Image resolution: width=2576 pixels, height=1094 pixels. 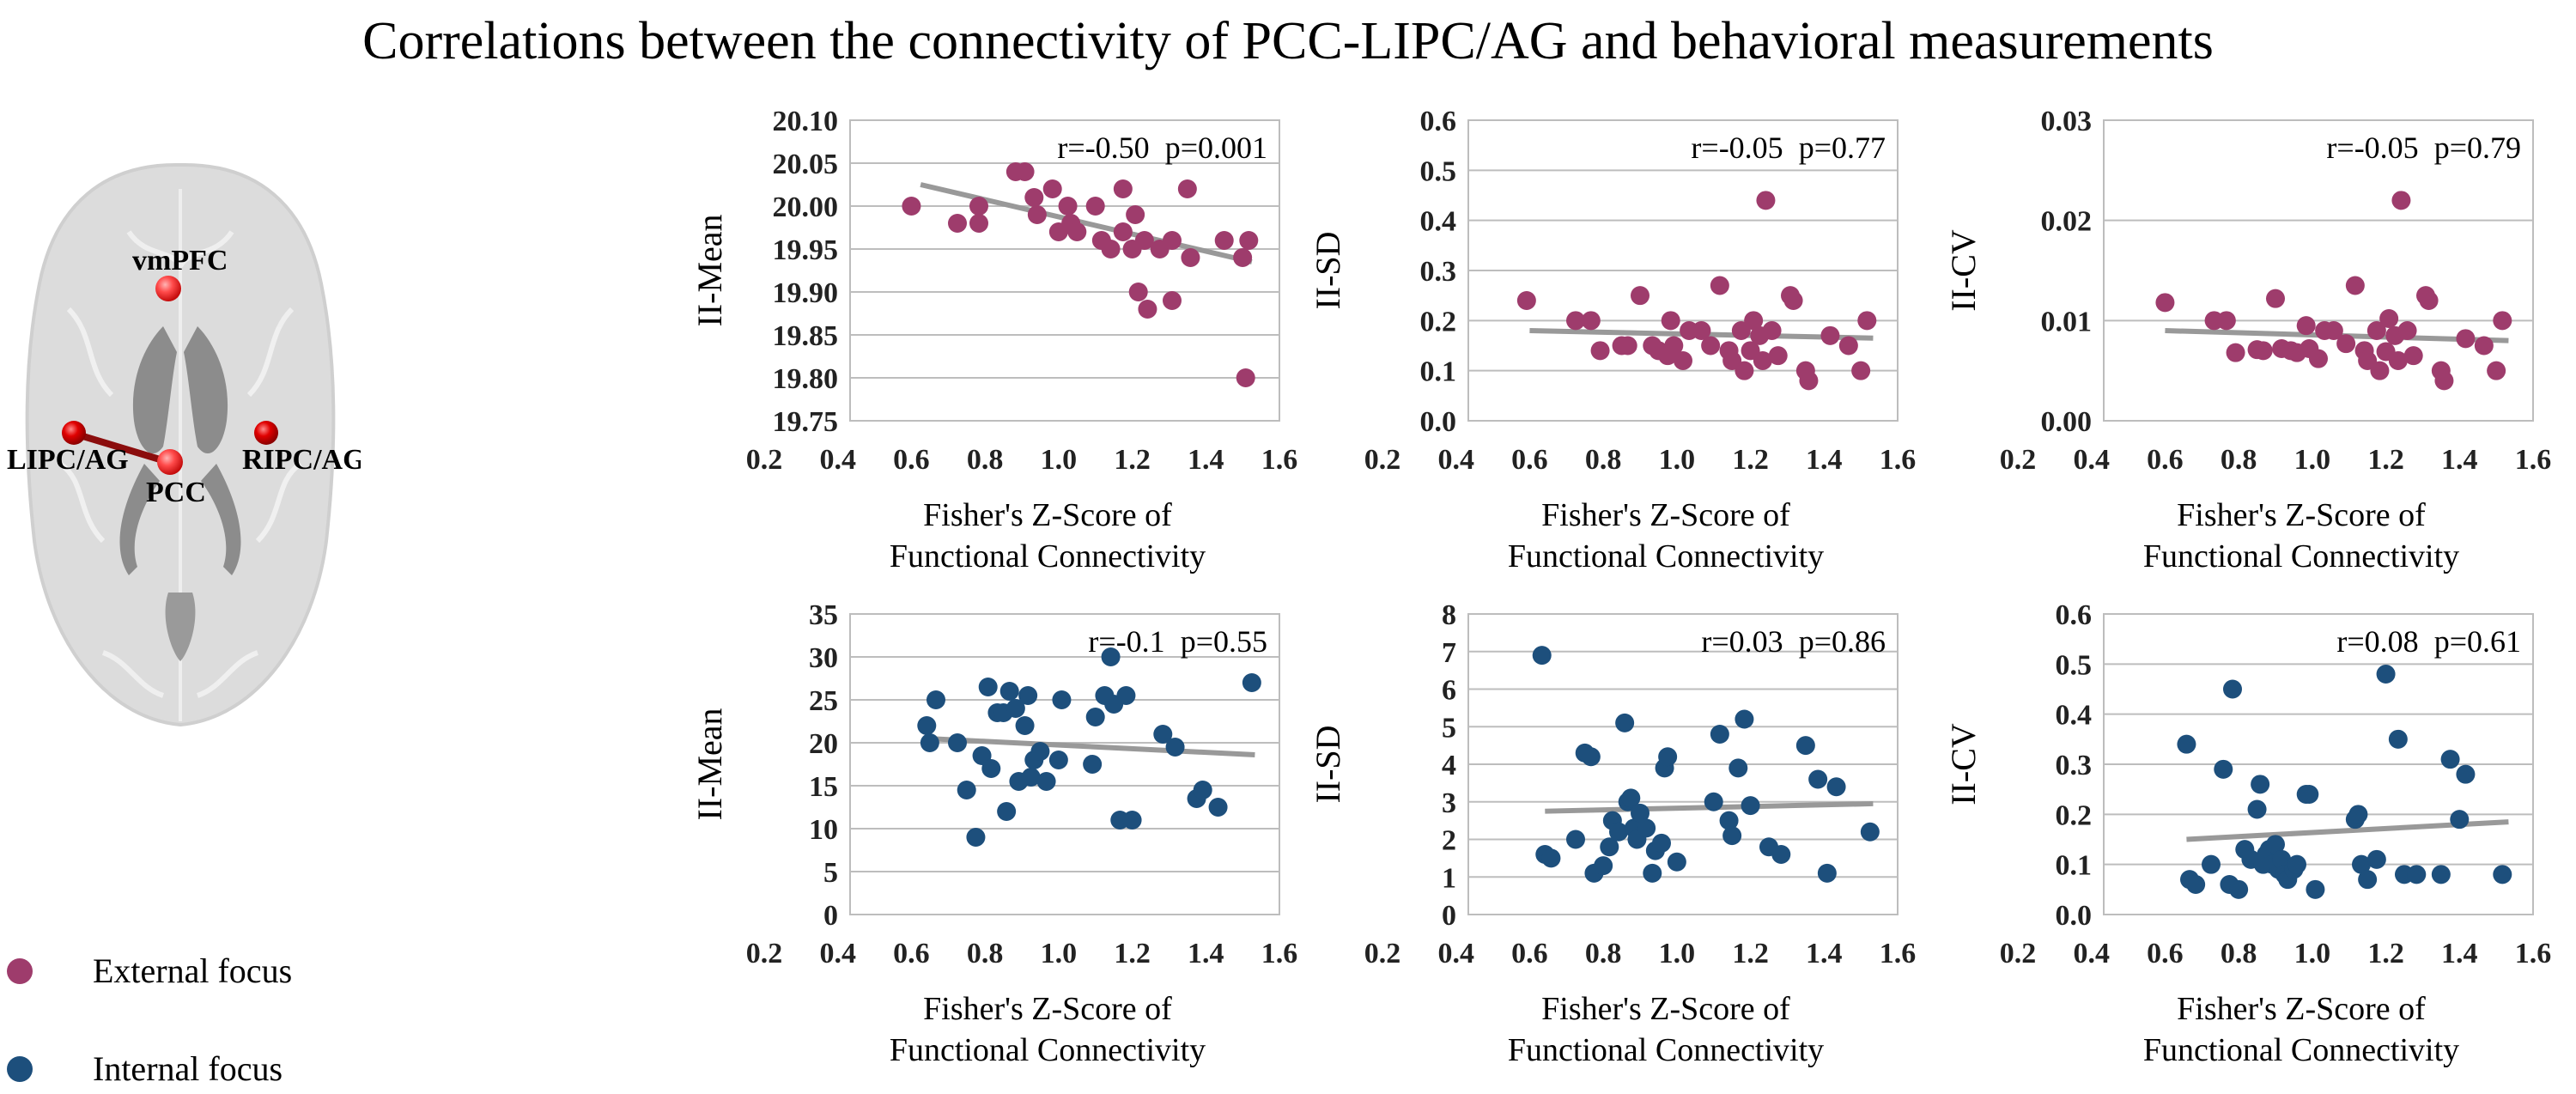 What do you see at coordinates (2075, 916) in the screenshot?
I see `y-tick-label: 0.0` at bounding box center [2075, 916].